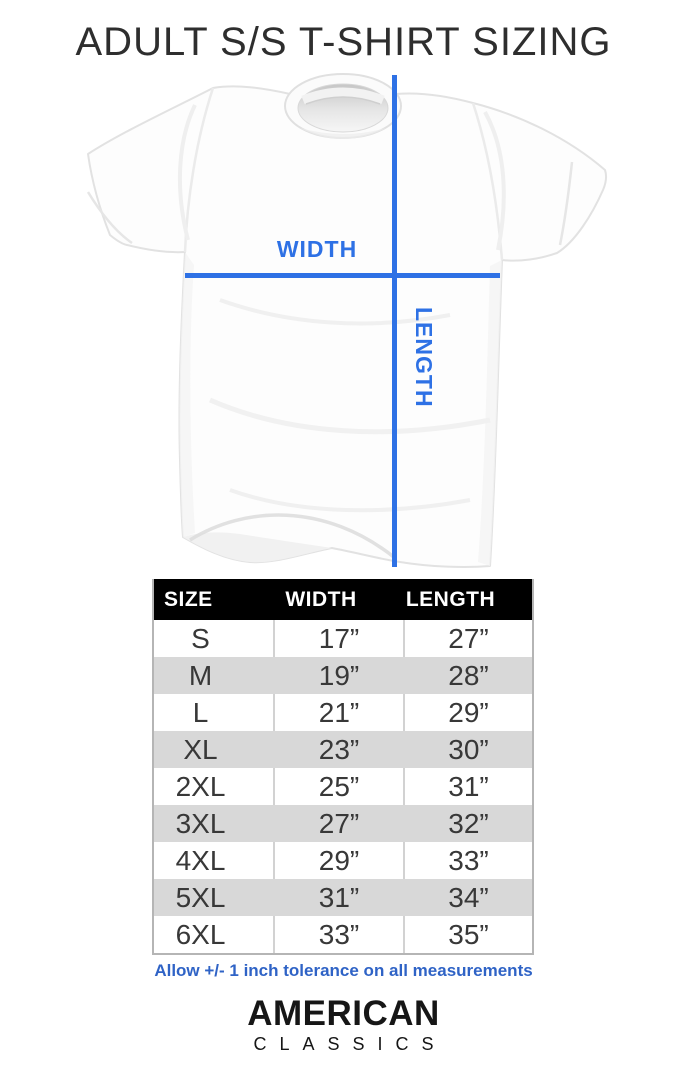 The width and height of the screenshot is (687, 1080). I want to click on width-cell: 33”, so click(338, 934).